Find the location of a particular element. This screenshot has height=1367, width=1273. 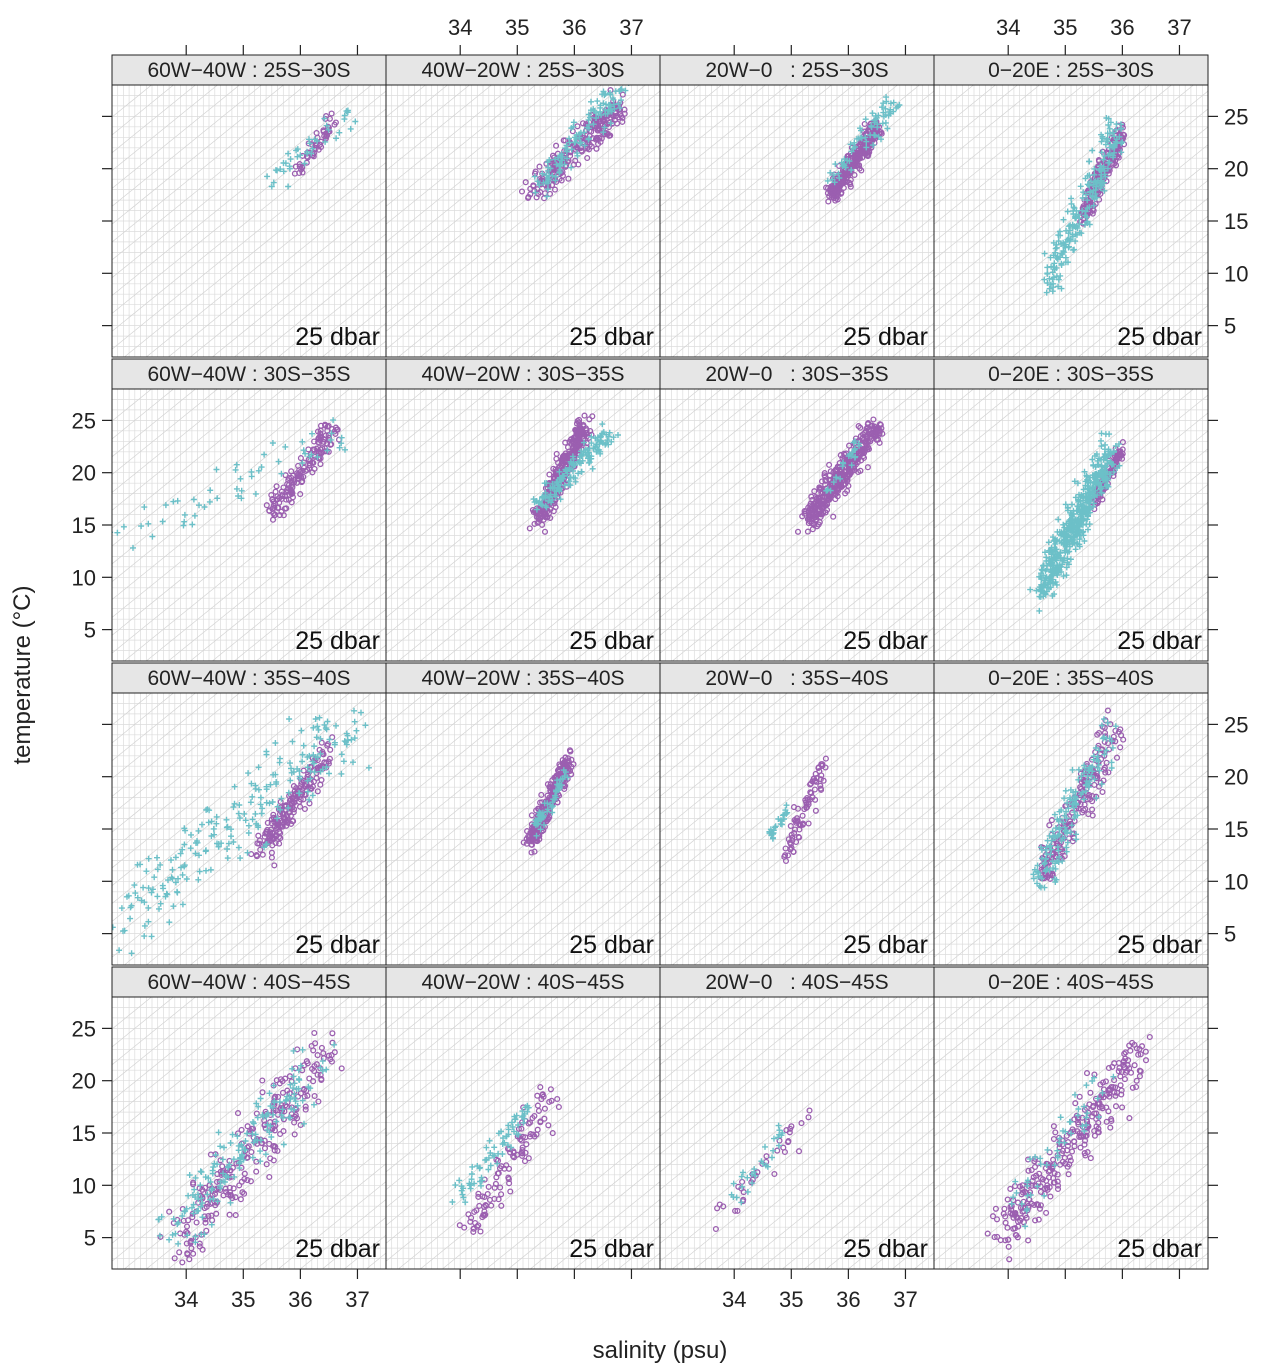

panel-points is located at coordinates (797, 810).